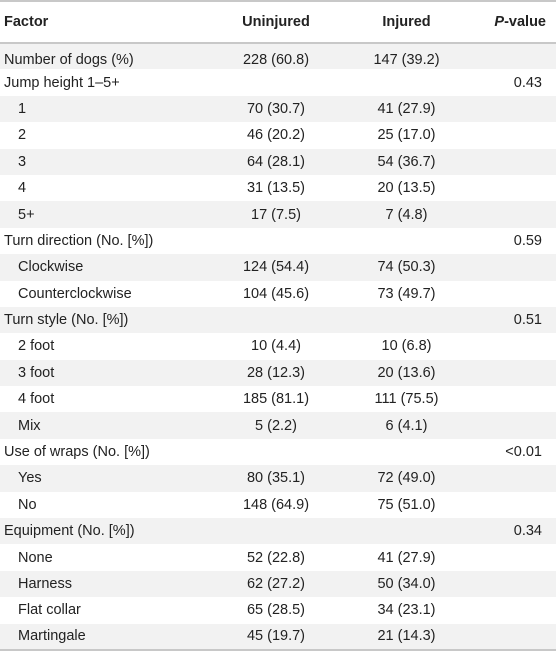  Describe the element at coordinates (523, 452) in the screenshot. I see `pvalue-cell: <0.01` at that location.